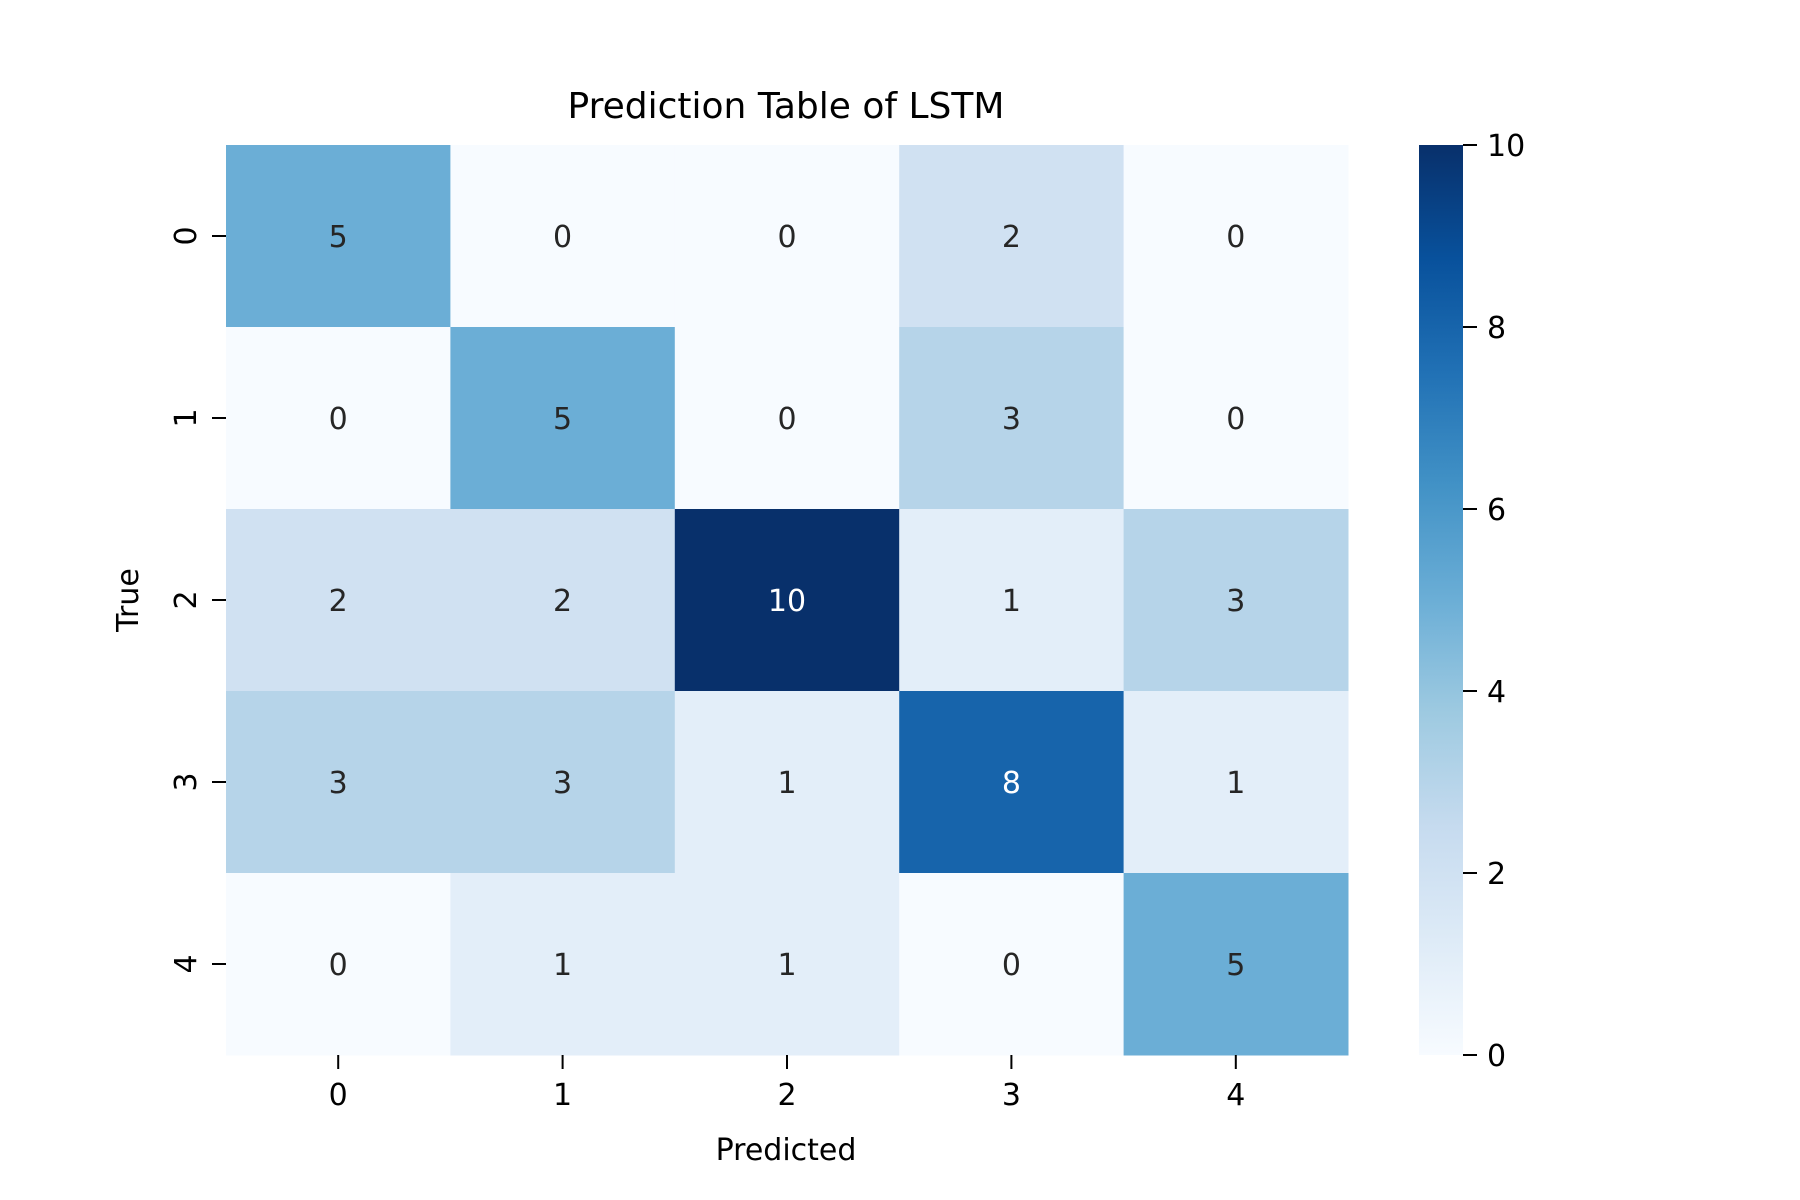 The image size is (1800, 1200). What do you see at coordinates (786, 1095) in the screenshot?
I see `x-tick-label: 2` at bounding box center [786, 1095].